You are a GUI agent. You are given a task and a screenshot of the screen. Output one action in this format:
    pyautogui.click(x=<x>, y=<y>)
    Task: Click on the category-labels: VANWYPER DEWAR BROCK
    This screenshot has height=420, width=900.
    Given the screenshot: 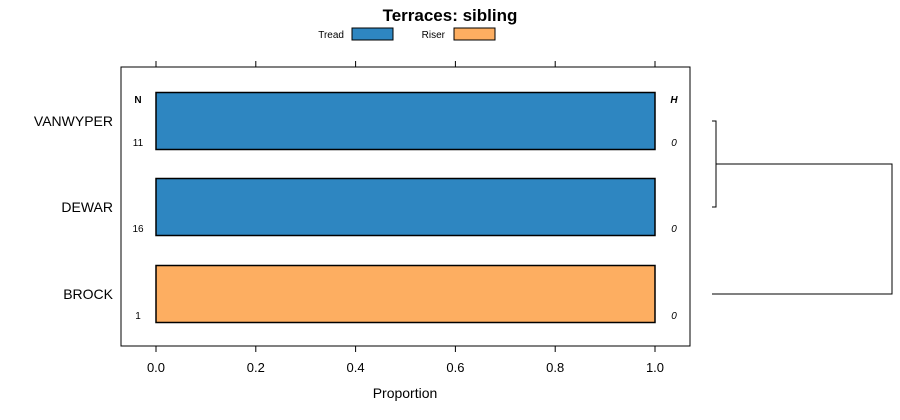 What is the action you would take?
    pyautogui.click(x=74, y=207)
    